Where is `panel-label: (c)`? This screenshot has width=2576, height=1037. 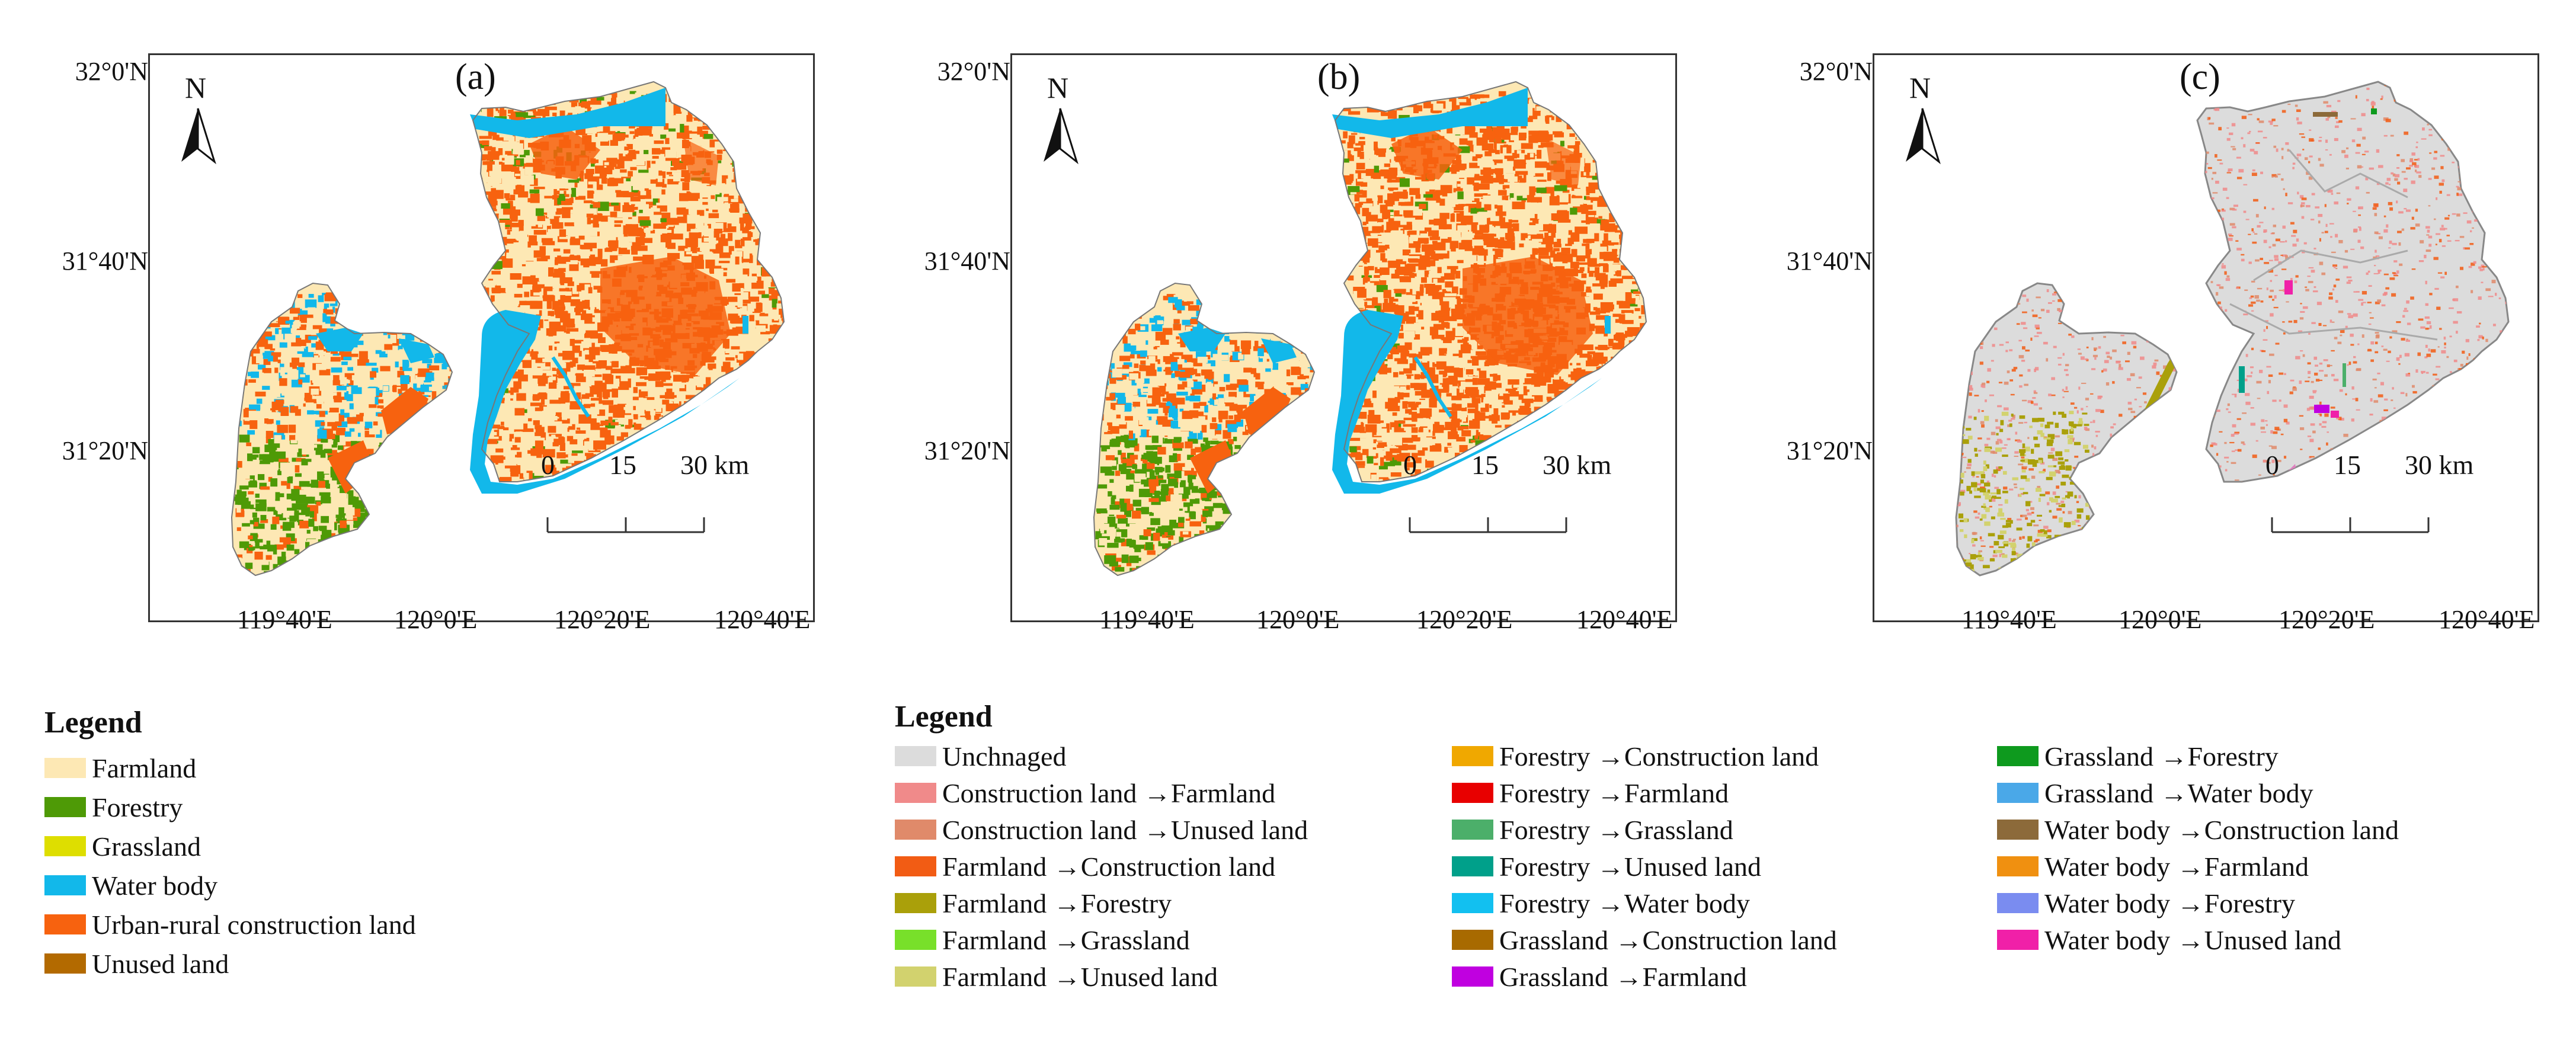 panel-label: (c) is located at coordinates (2200, 77).